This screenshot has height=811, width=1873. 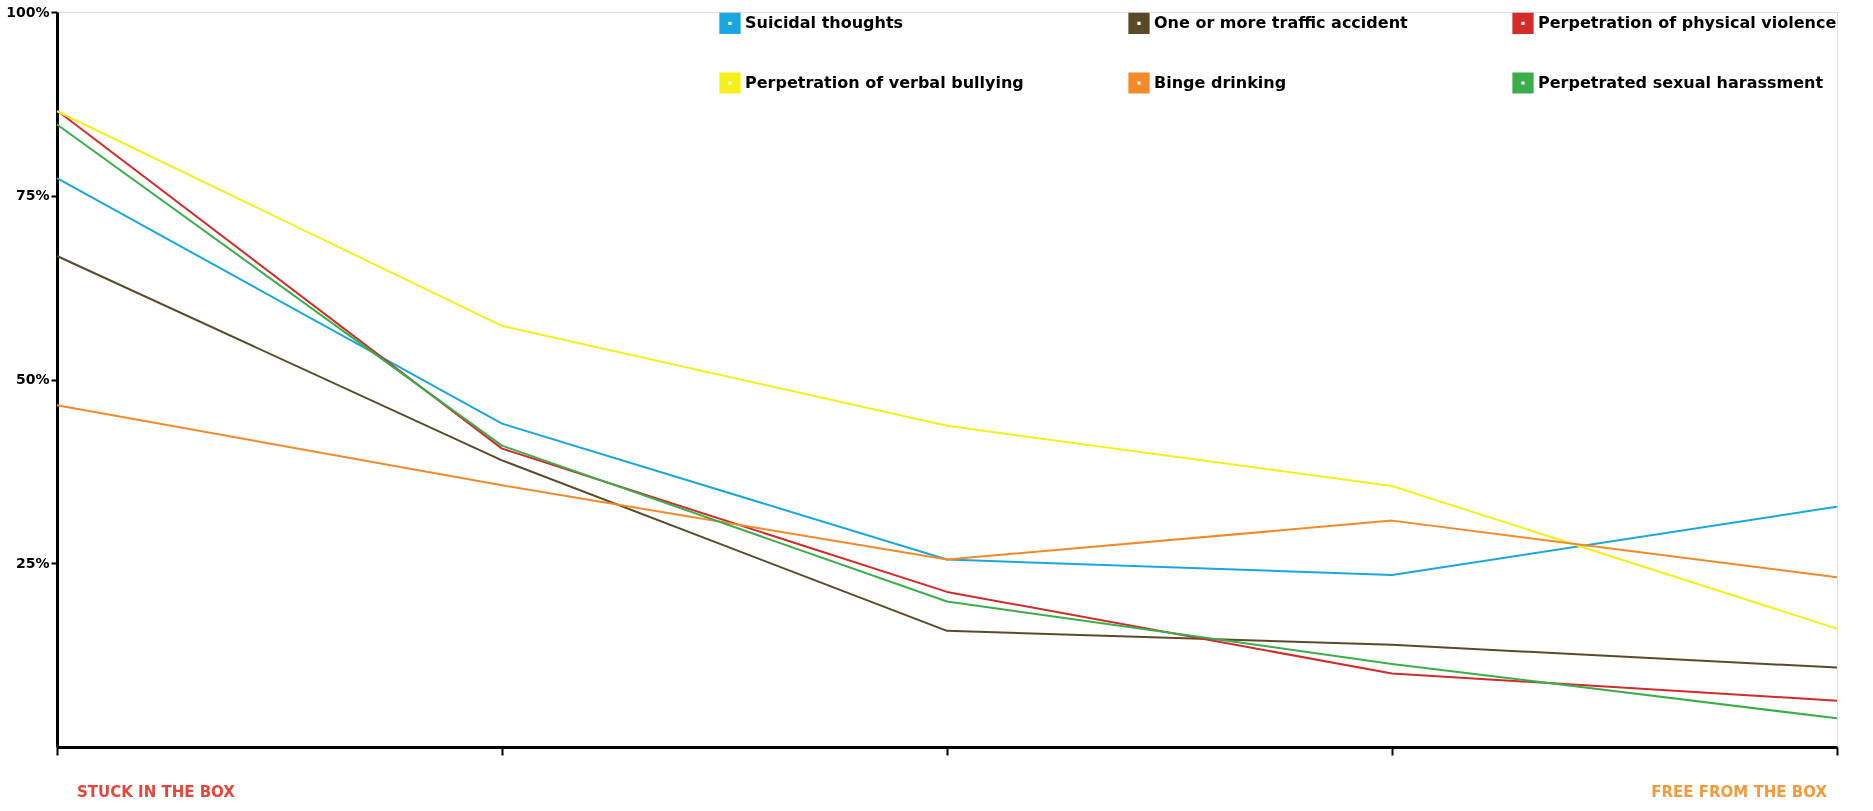 What do you see at coordinates (32, 562) in the screenshot?
I see `y-tick-label: 25%` at bounding box center [32, 562].